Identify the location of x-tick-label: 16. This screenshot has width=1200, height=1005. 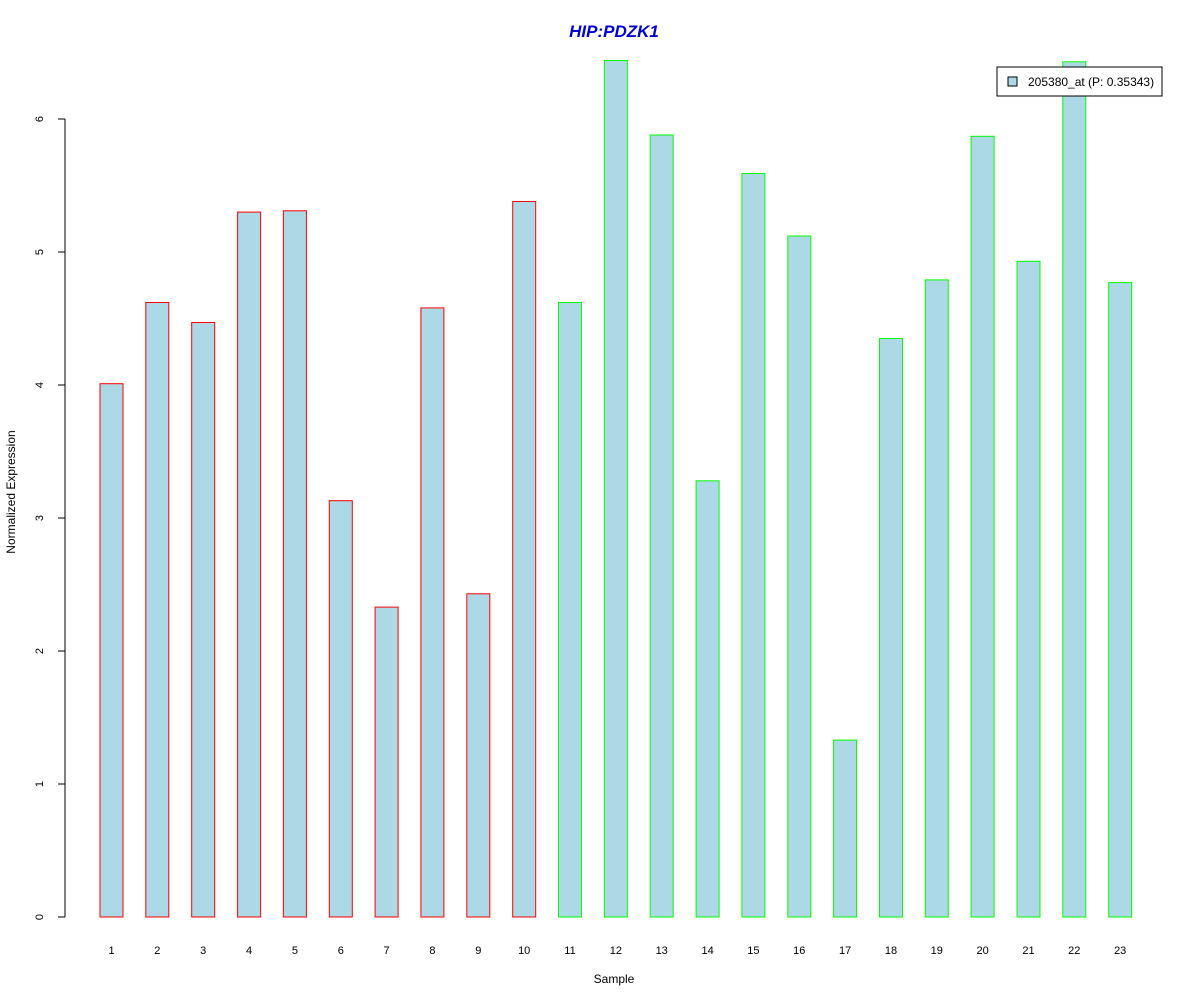
(799, 951).